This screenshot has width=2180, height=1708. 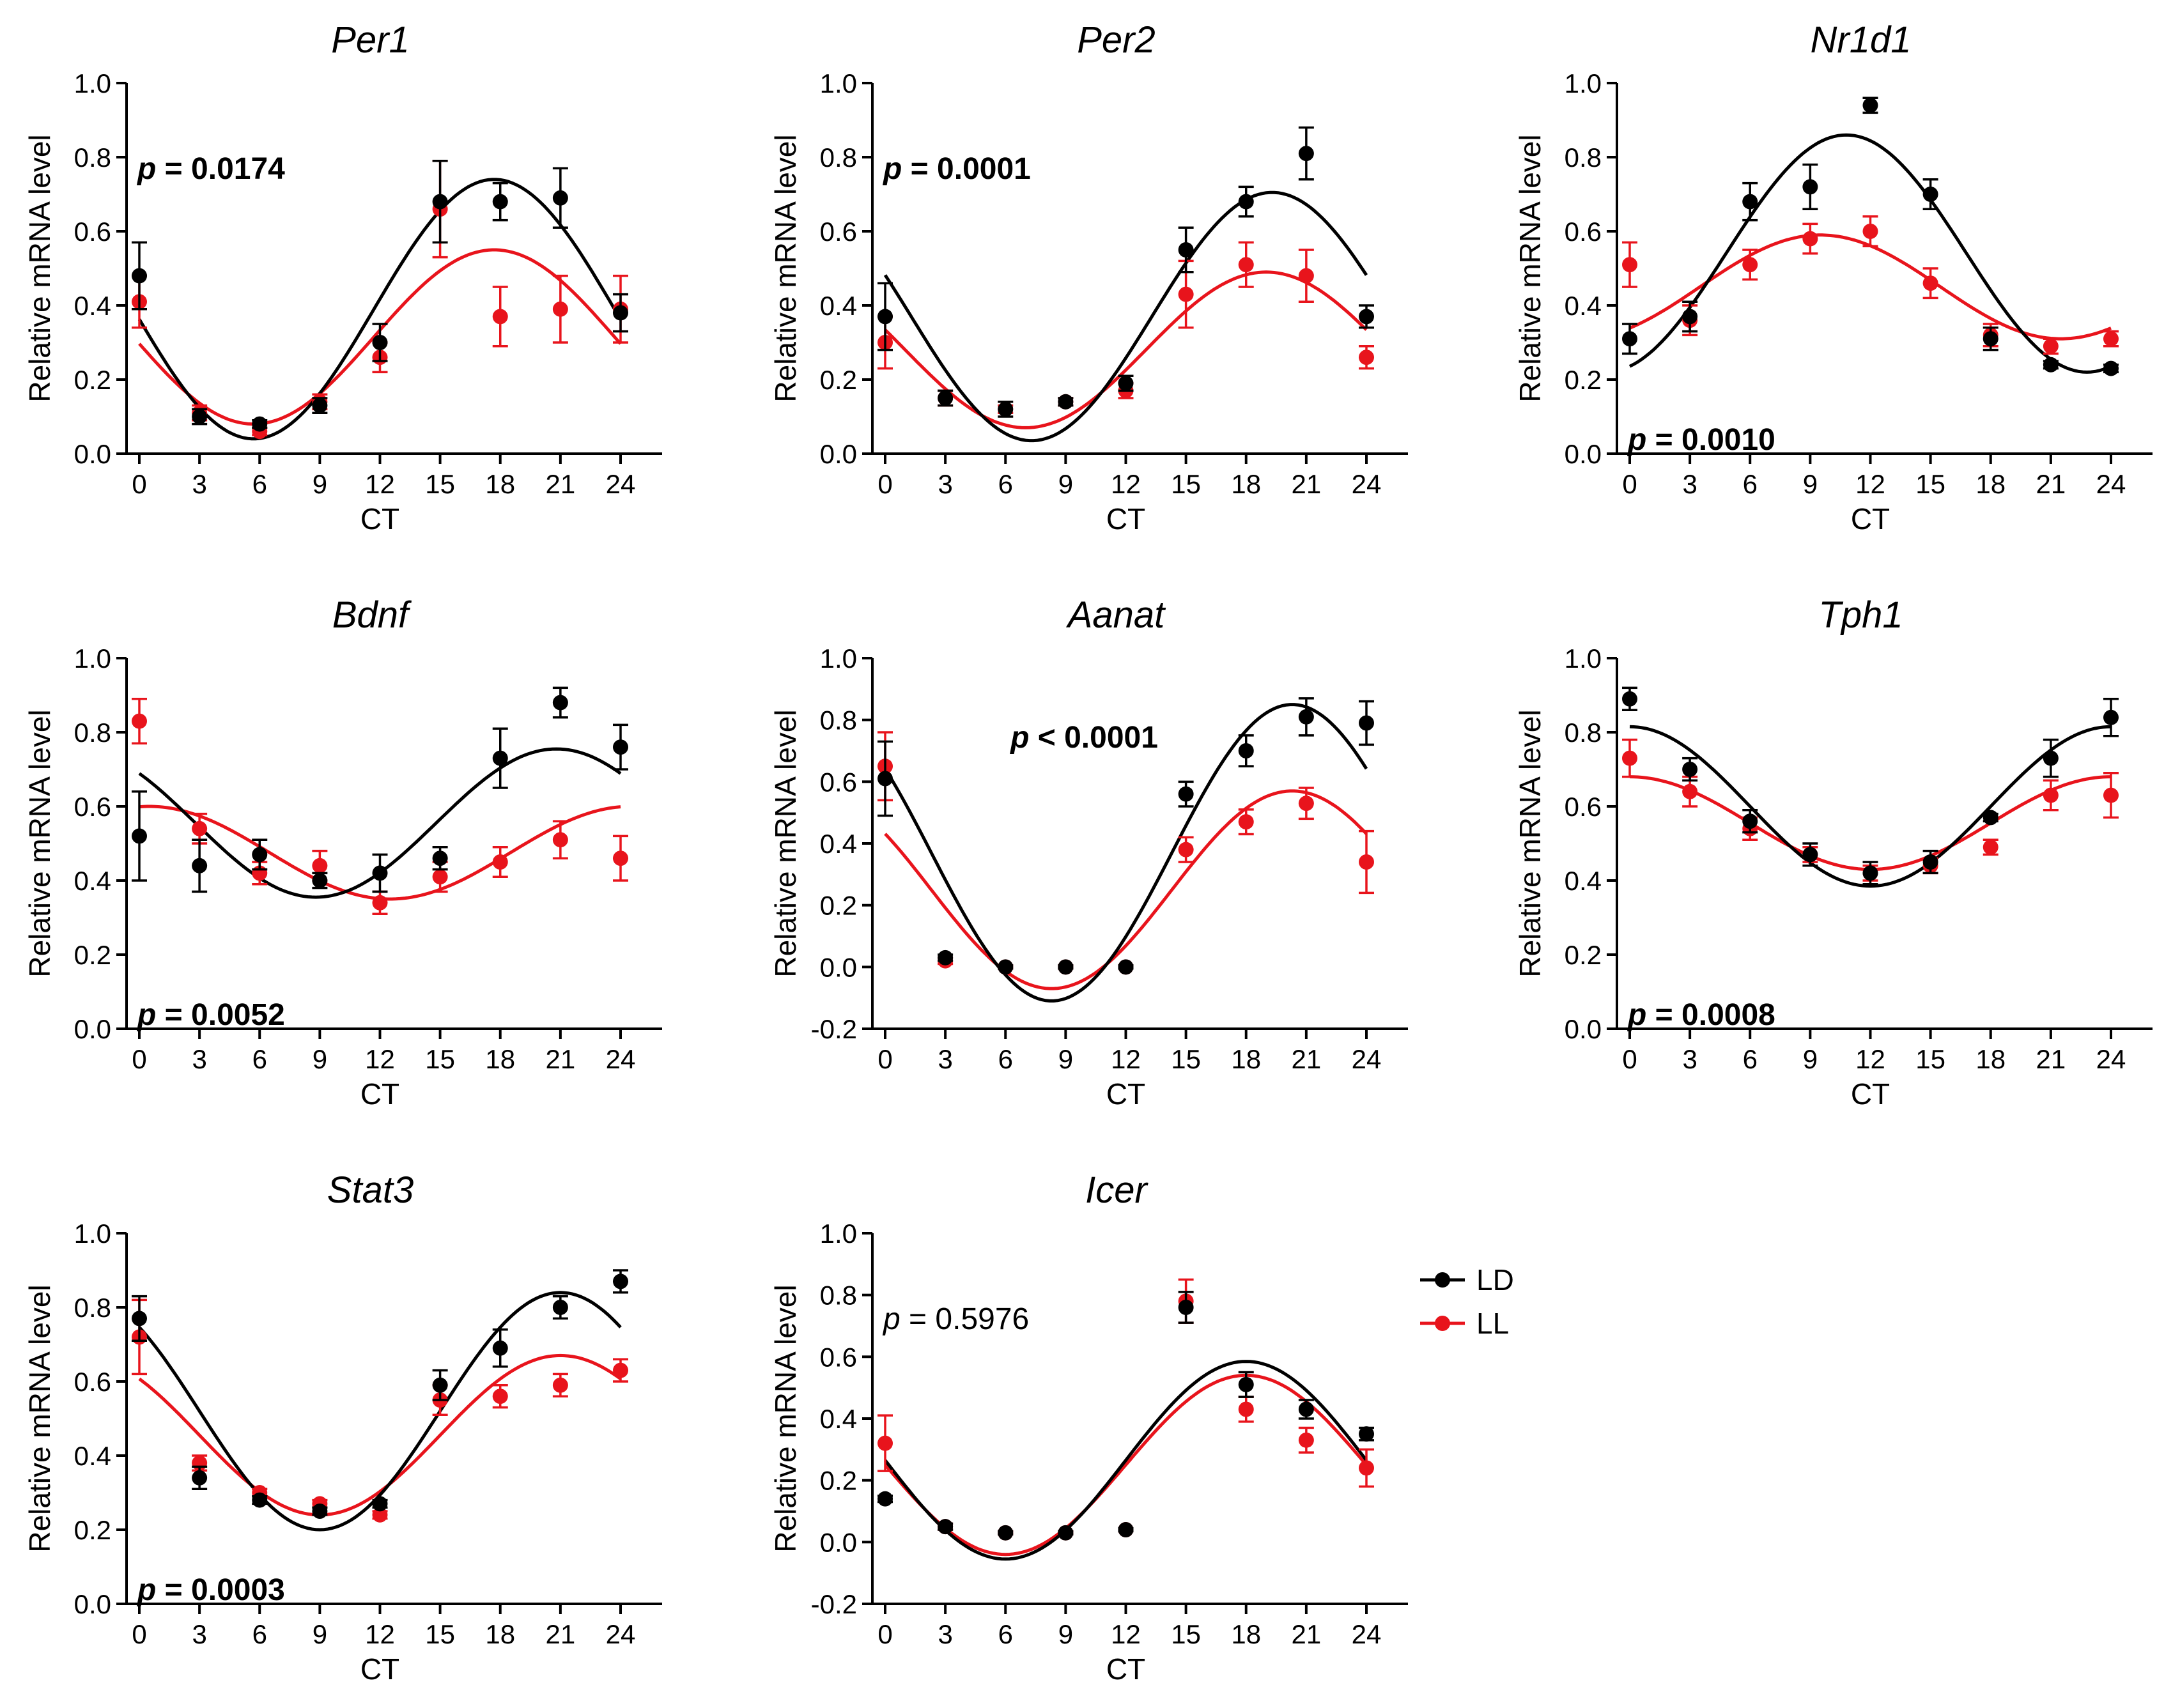 What do you see at coordinates (1492, 1323) in the screenshot?
I see `legend-label: LL` at bounding box center [1492, 1323].